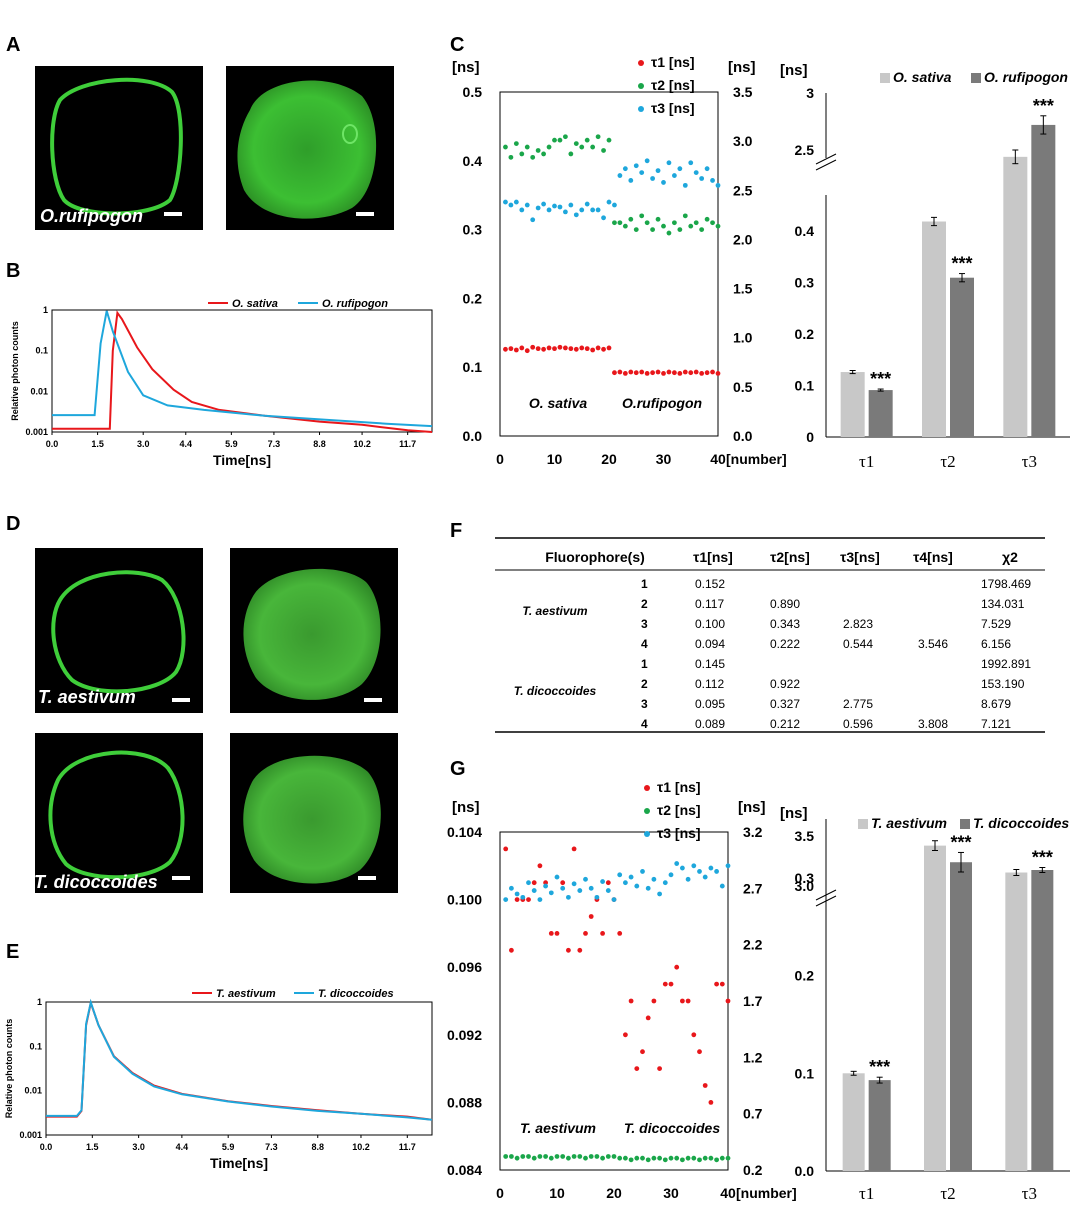  Describe the element at coordinates (39, 391) in the screenshot. I see `y-tick-label: 0.01` at that location.